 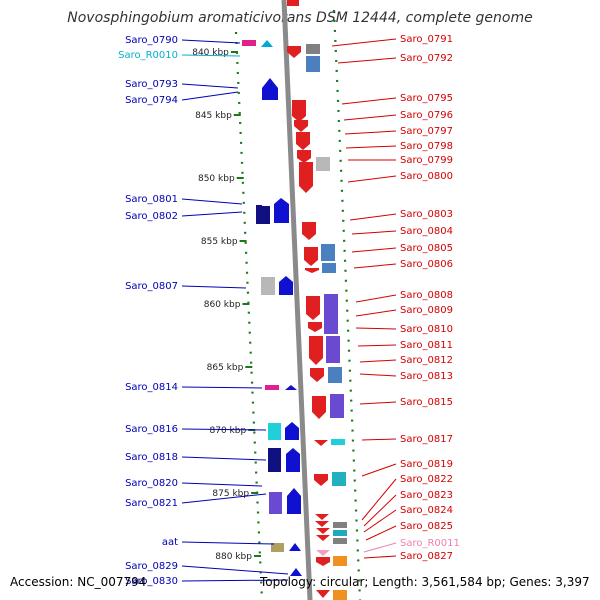 What do you see at coordinates (426, 510) in the screenshot?
I see `right-gene-label: Saro_0824` at bounding box center [426, 510].